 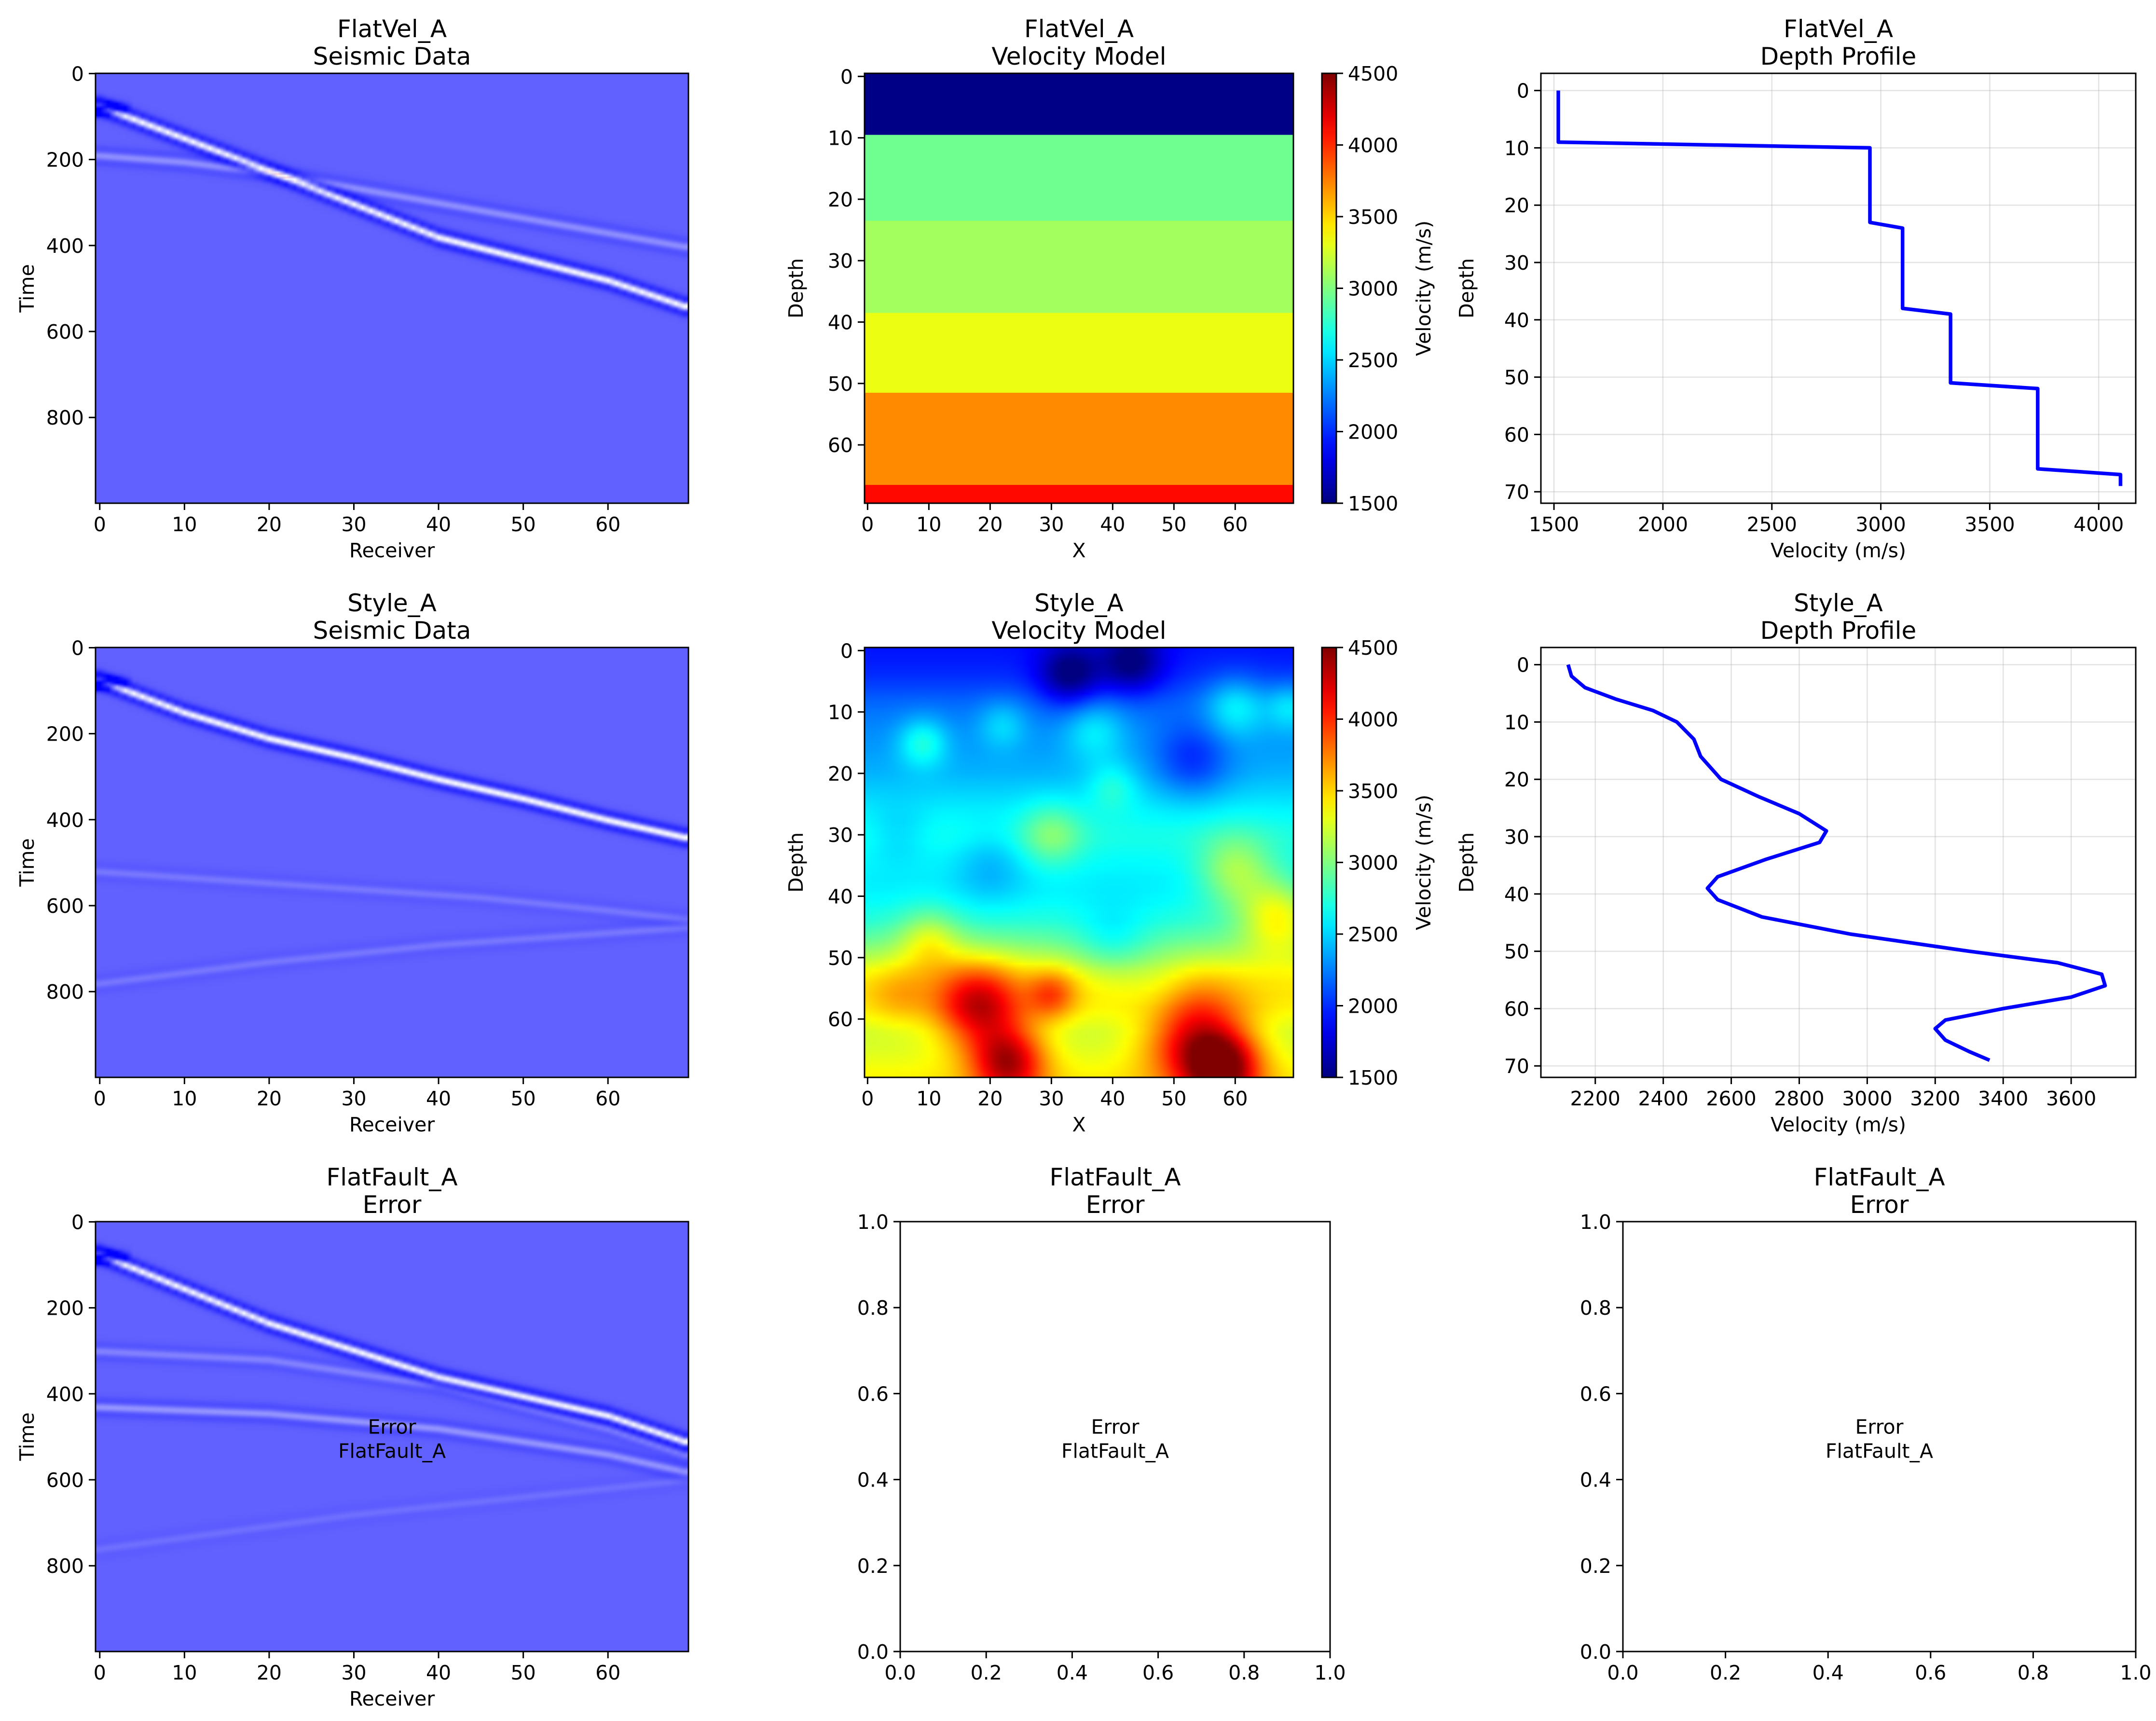 I want to click on x-tick-label: 60, so click(x=607, y=524).